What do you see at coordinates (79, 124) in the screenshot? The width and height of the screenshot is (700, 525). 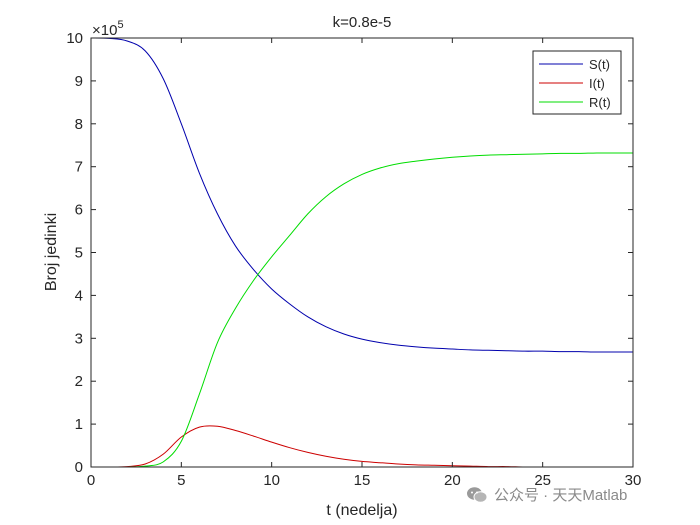 I see `y-tick-label-8: 8` at bounding box center [79, 124].